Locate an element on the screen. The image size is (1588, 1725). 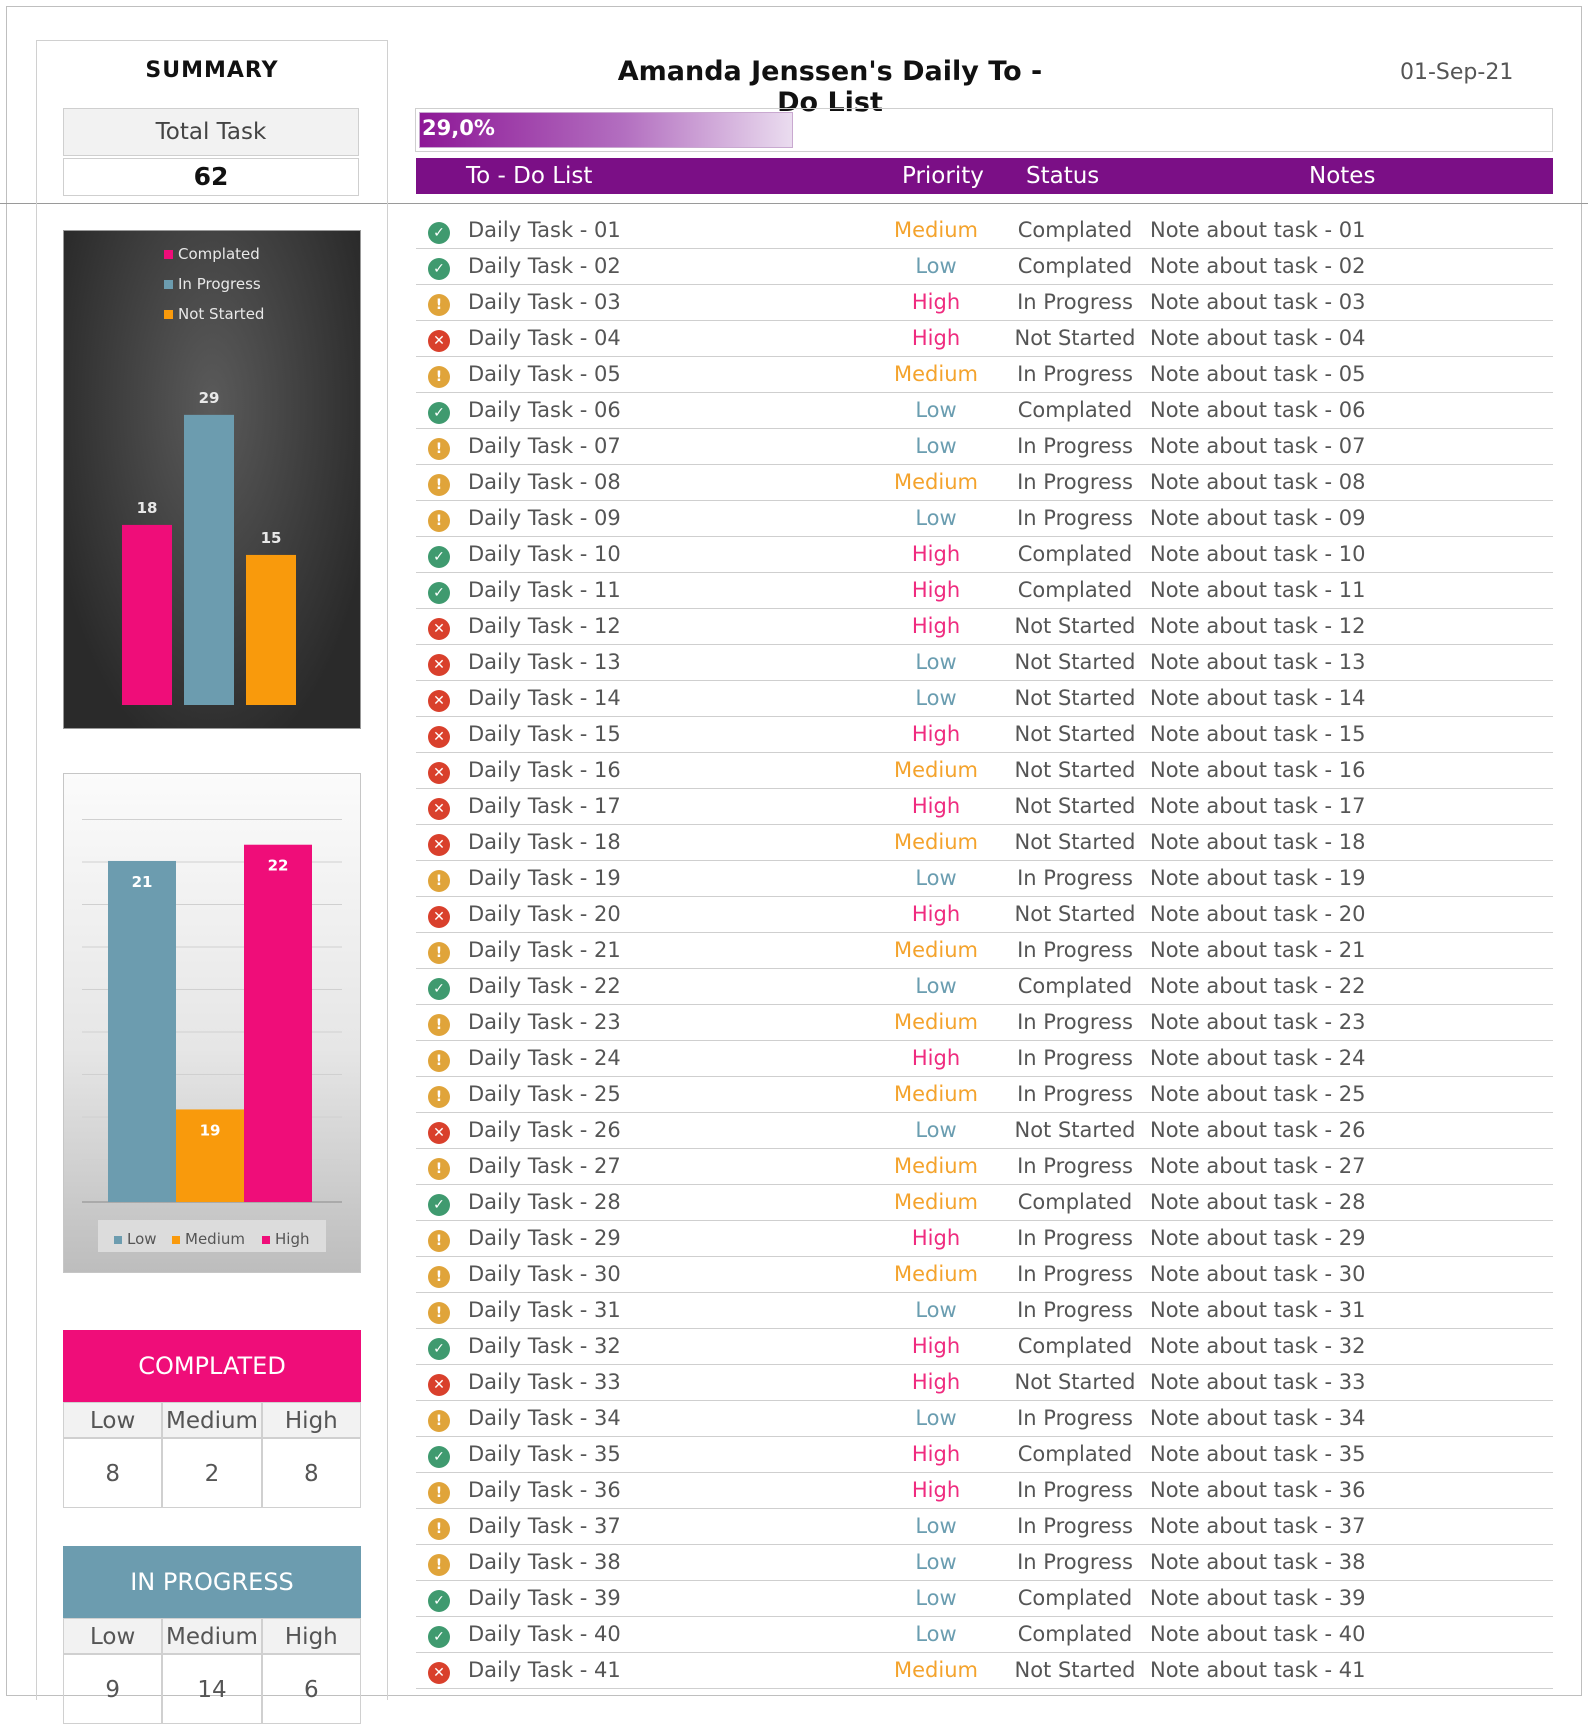
task-name: Daily Task - 35 is located at coordinates (544, 1454).